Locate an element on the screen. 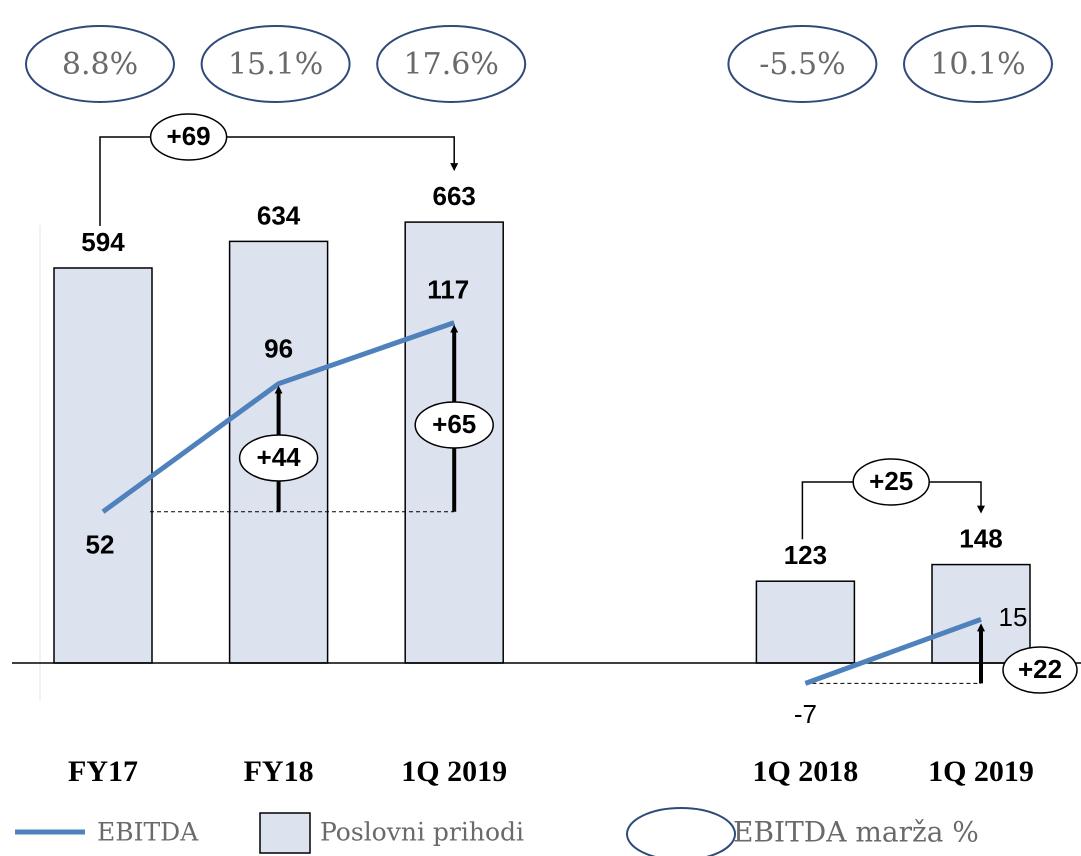  margin-label: 15.1% is located at coordinates (275, 64).